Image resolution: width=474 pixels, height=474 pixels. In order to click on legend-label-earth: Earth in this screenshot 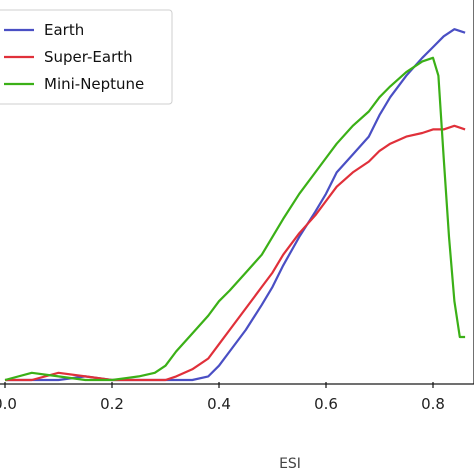, I will do `click(64, 30)`.